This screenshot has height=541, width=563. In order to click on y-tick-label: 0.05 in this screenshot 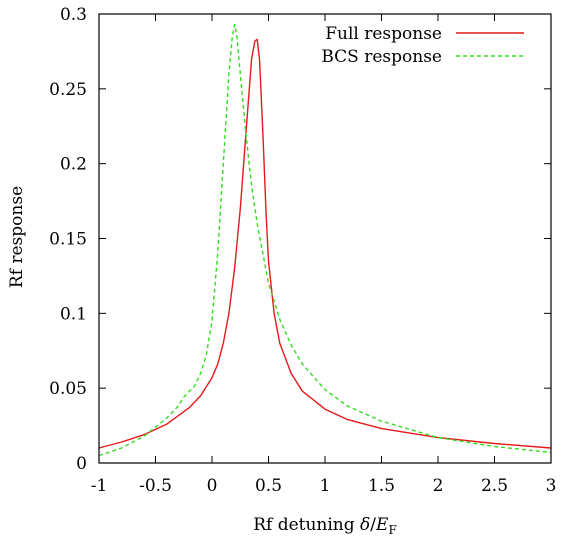, I will do `click(68, 389)`.